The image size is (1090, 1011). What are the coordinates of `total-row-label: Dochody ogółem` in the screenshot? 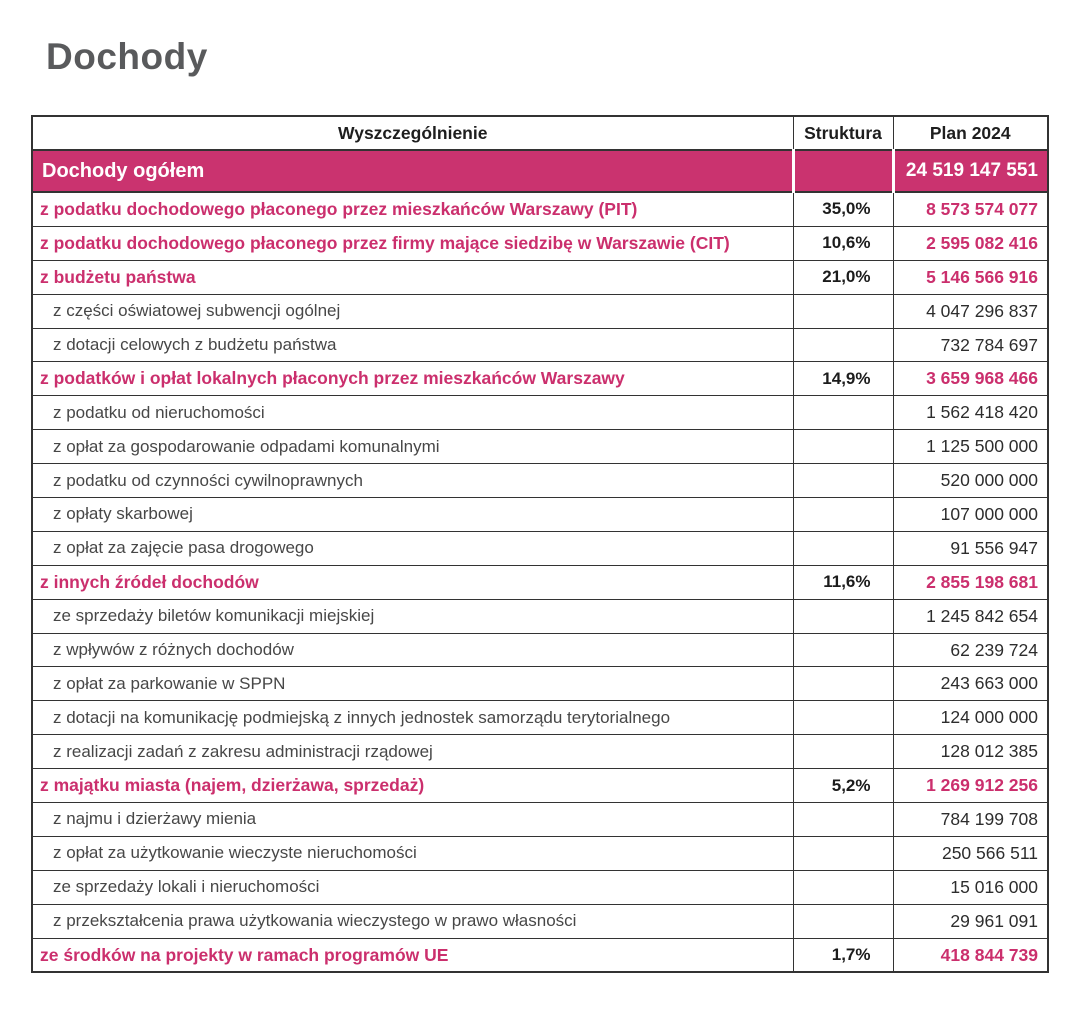 It's located at (412, 171).